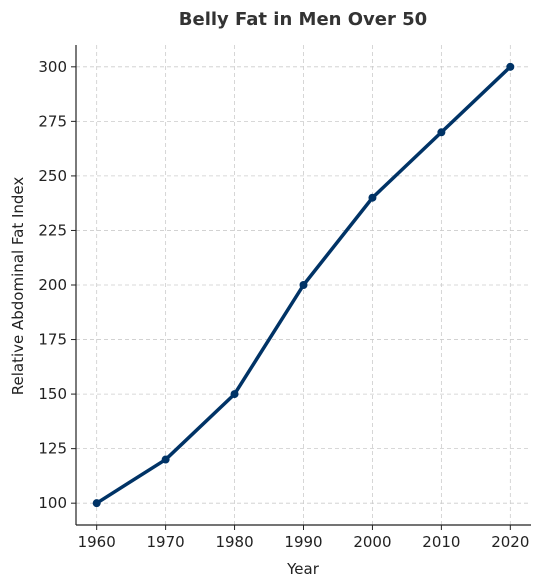  I want to click on x-tick-label: 2020, so click(510, 542).